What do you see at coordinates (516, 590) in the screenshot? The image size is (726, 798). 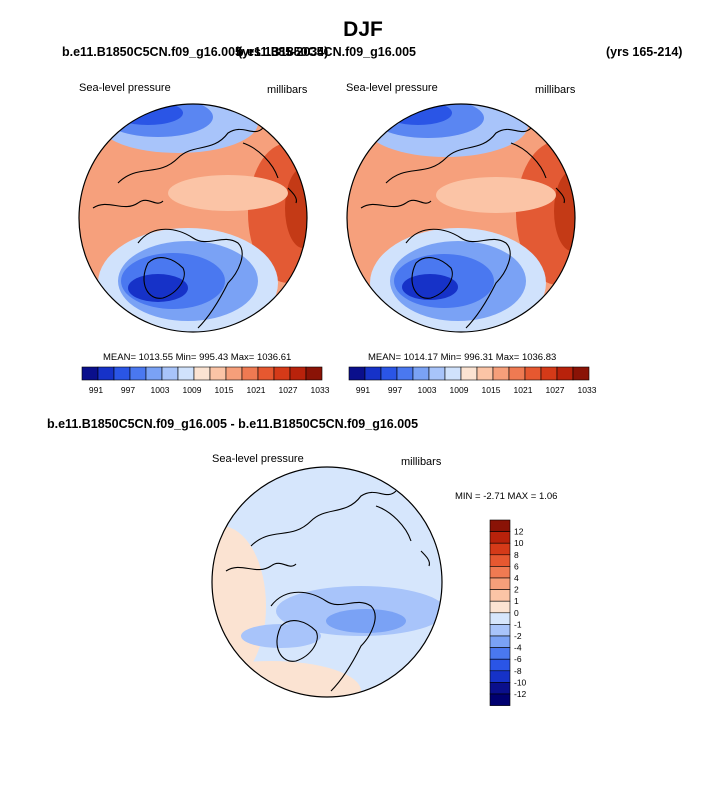 I see `colorbar-tick-label: 2` at bounding box center [516, 590].